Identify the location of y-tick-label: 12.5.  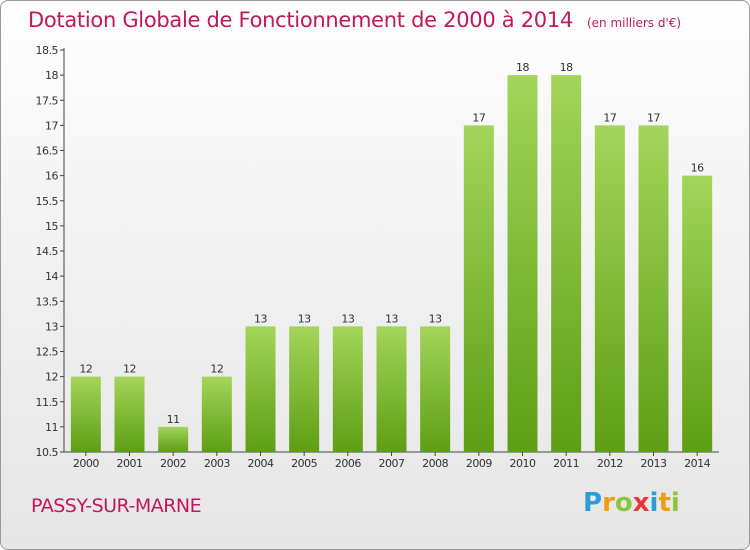
(47, 352).